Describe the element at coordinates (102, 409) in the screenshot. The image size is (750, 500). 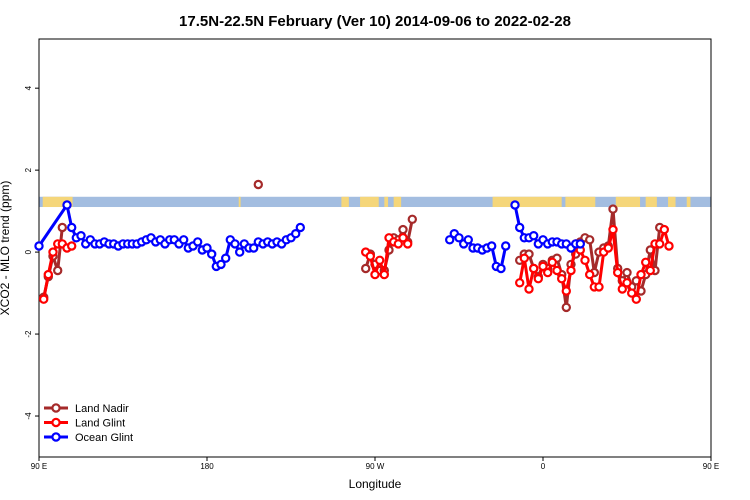
I see `legend-label: Land Nadir` at that location.